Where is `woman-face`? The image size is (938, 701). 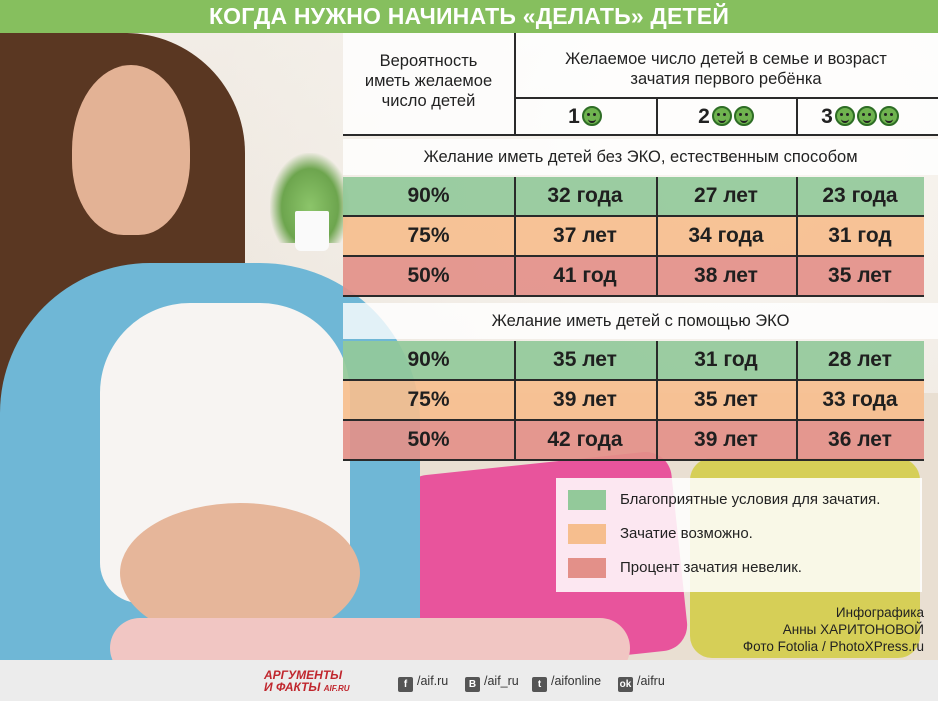
woman-face is located at coordinates (131, 150).